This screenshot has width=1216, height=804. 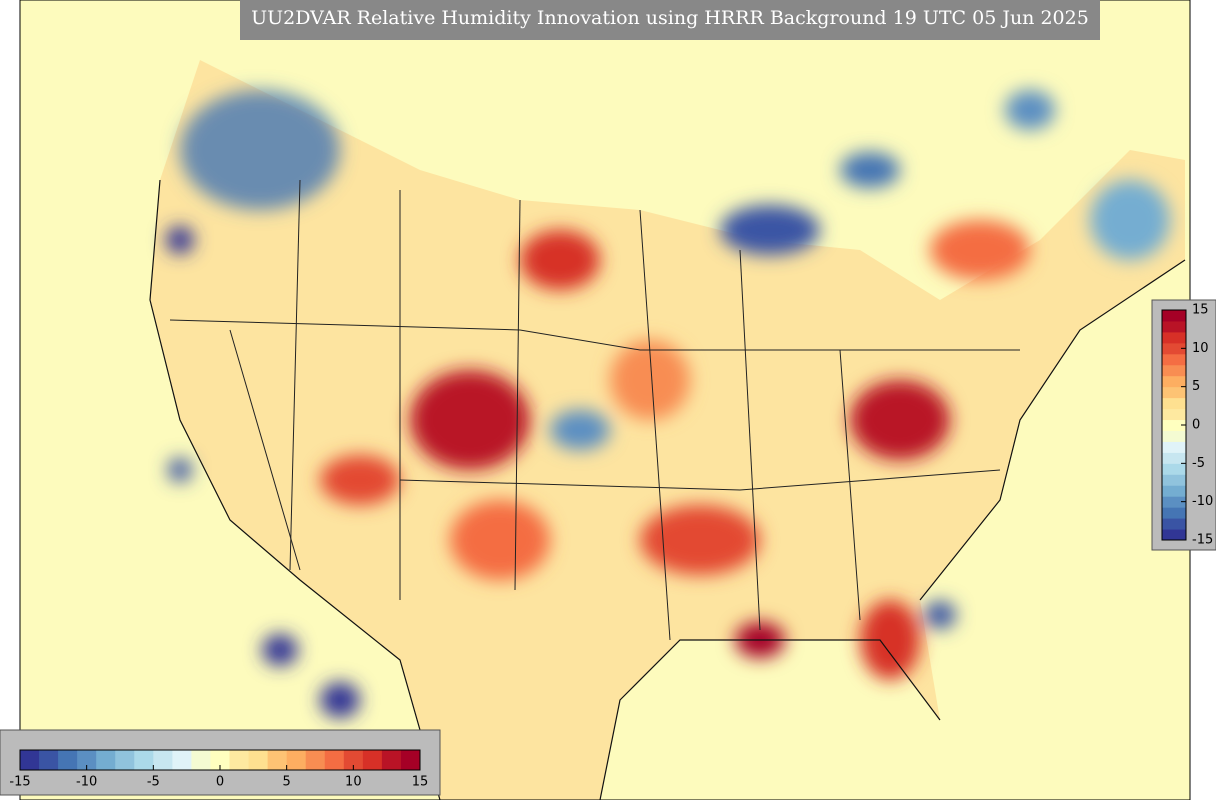 I want to click on title-box, so click(x=670, y=20).